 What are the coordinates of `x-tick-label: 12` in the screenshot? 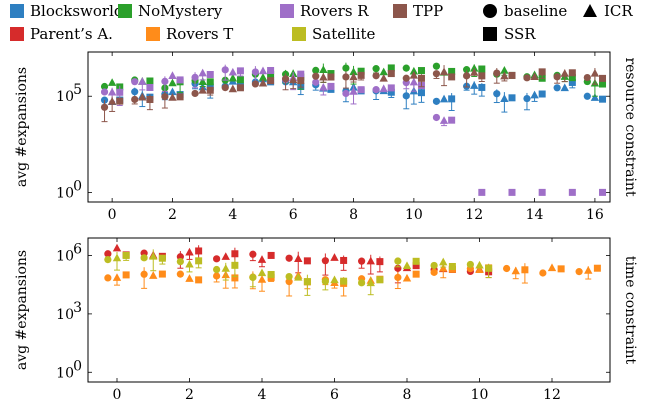 It's located at (552, 395).